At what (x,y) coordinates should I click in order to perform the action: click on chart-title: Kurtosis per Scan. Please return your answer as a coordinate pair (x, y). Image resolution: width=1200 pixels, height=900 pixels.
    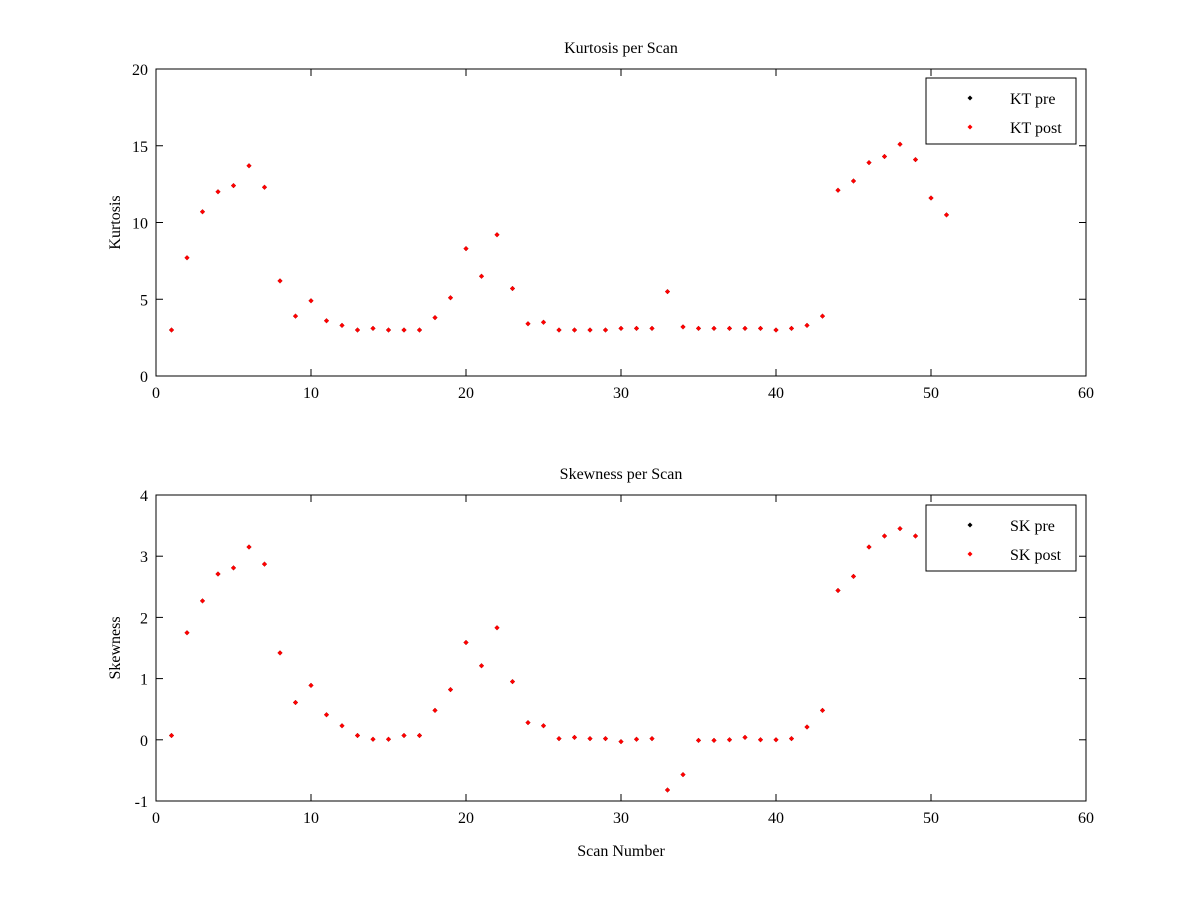
    Looking at the image, I should click on (621, 48).